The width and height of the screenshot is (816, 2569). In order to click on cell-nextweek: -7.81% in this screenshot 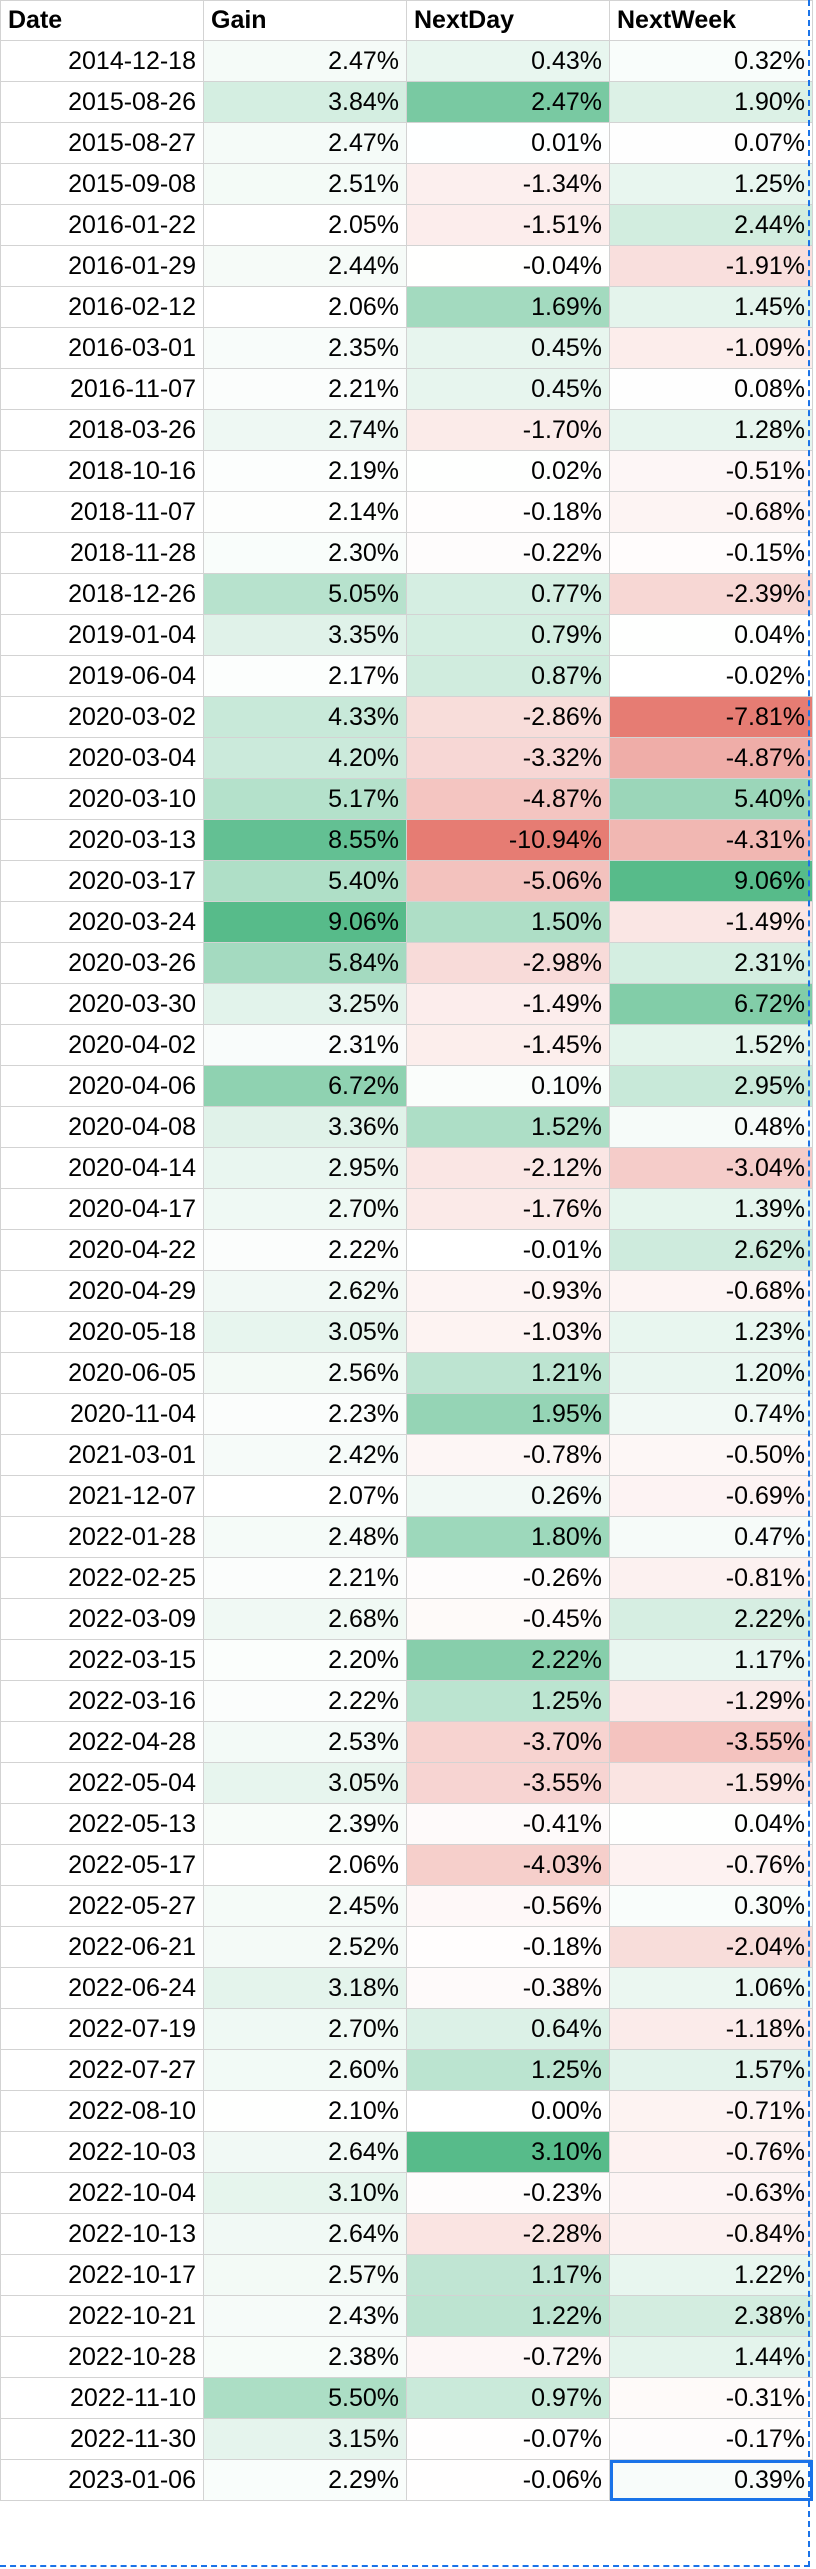, I will do `click(711, 717)`.